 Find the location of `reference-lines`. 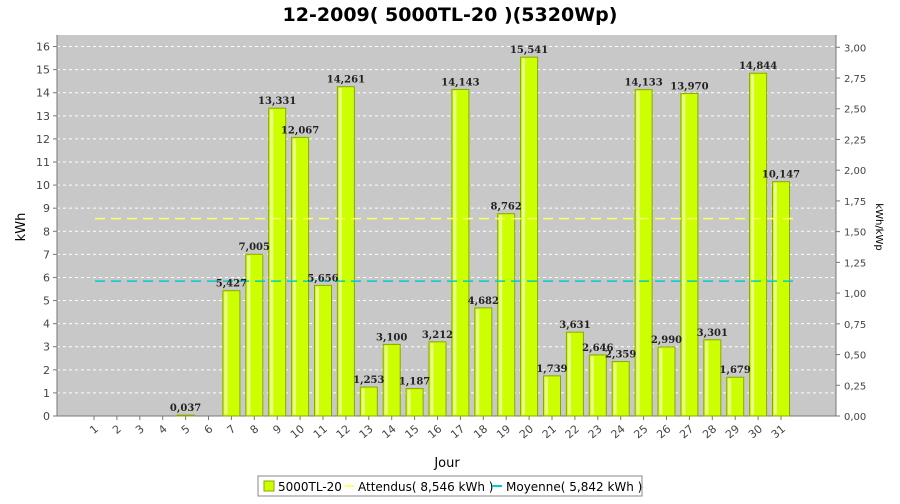

reference-lines is located at coordinates (446, 249).